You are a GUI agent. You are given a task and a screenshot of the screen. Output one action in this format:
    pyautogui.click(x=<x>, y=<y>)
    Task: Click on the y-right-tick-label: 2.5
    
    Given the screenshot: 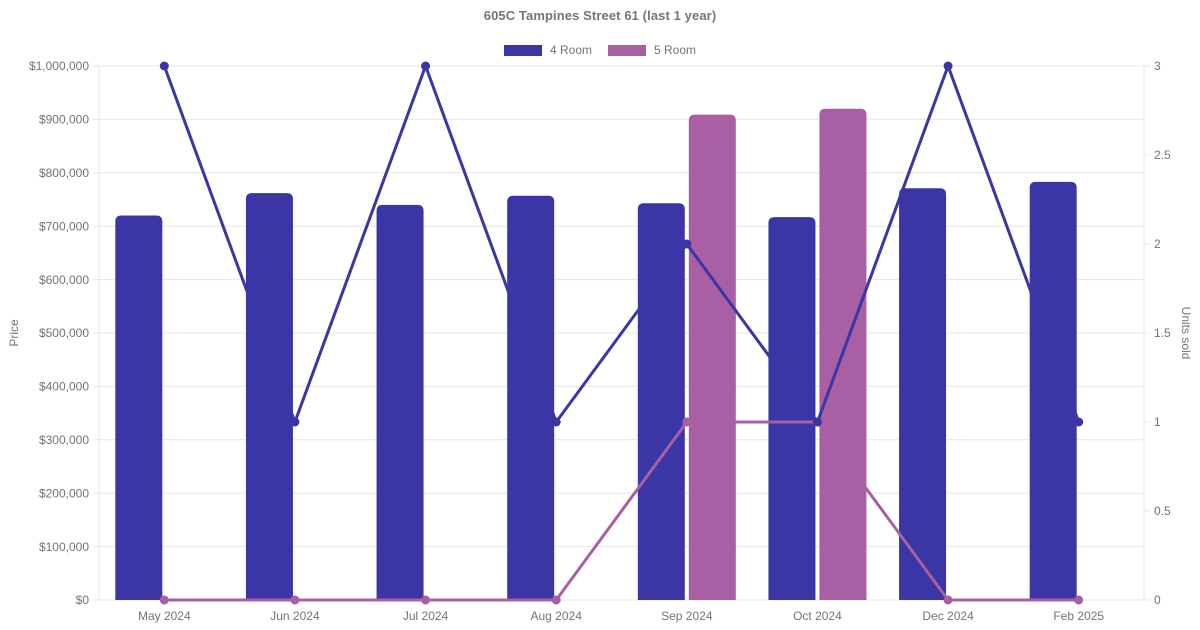 What is the action you would take?
    pyautogui.click(x=1162, y=155)
    